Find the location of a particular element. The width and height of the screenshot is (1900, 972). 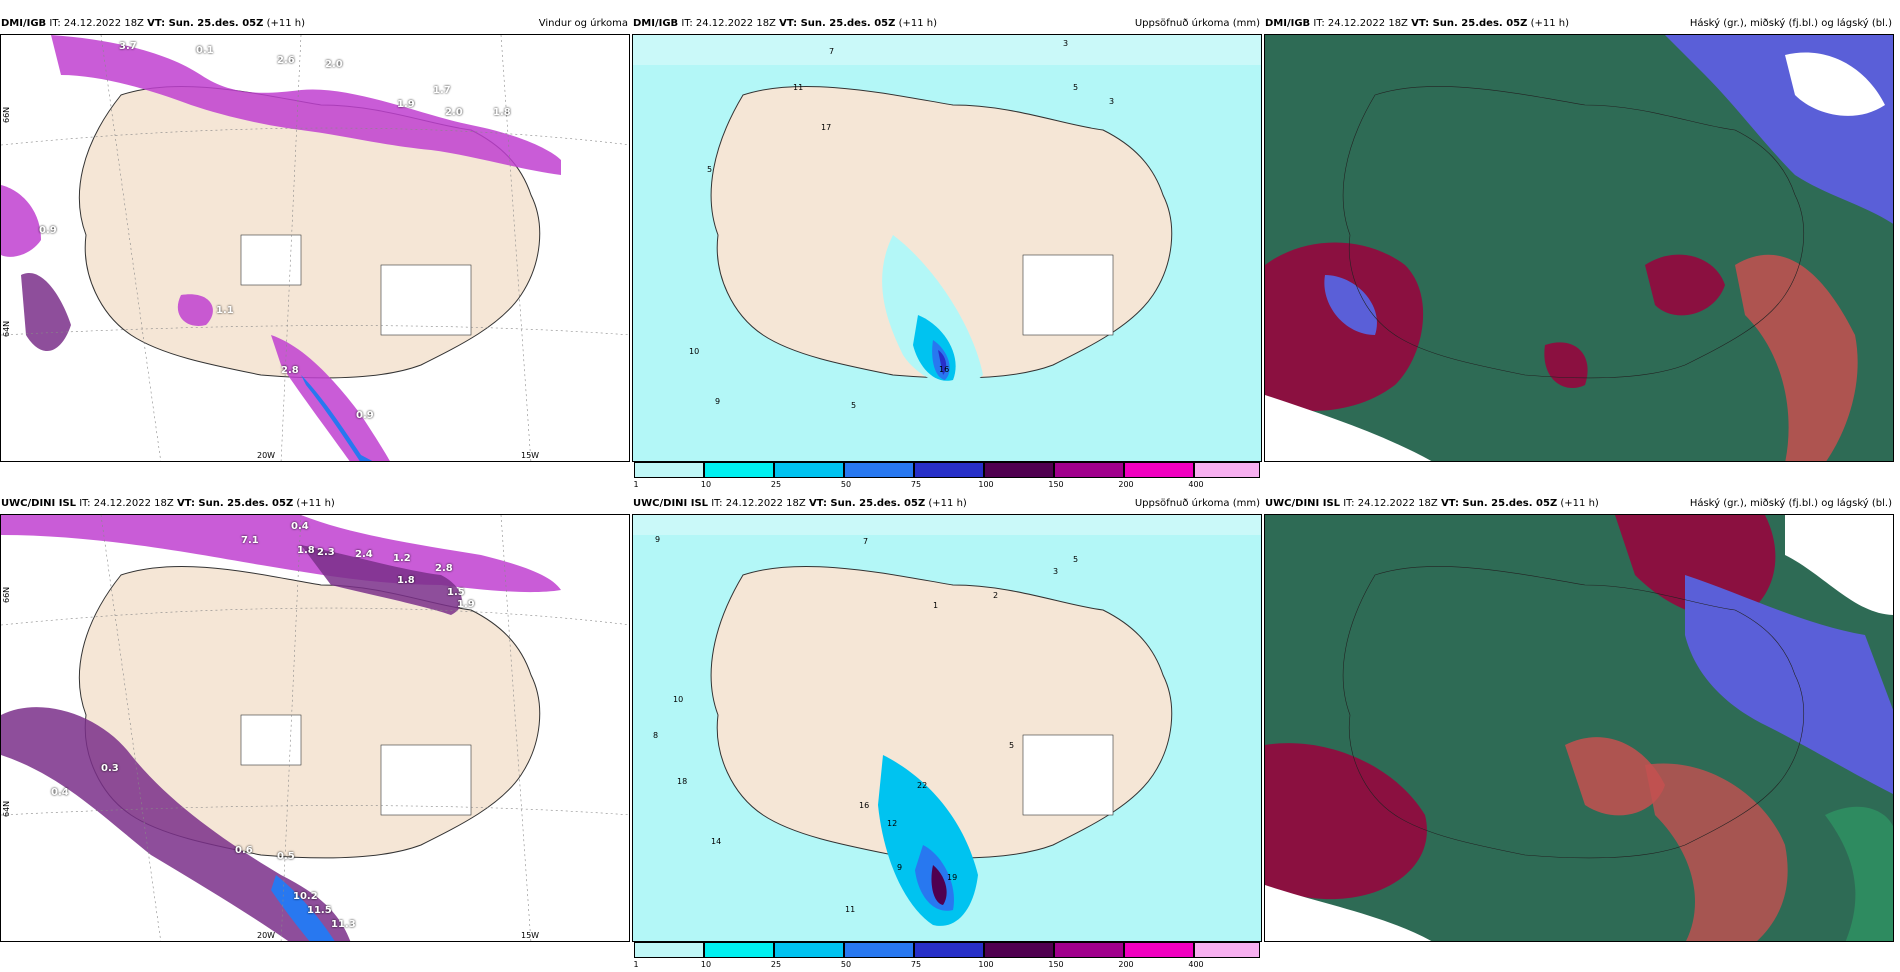

cloud-map-svg is located at coordinates (1579, 248).